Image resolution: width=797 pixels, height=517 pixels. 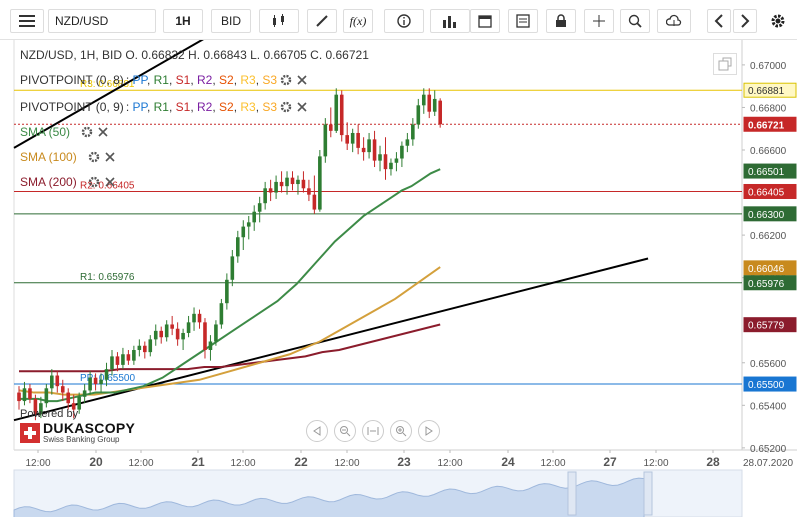 I want to click on zoom-out-button, so click(x=345, y=431).